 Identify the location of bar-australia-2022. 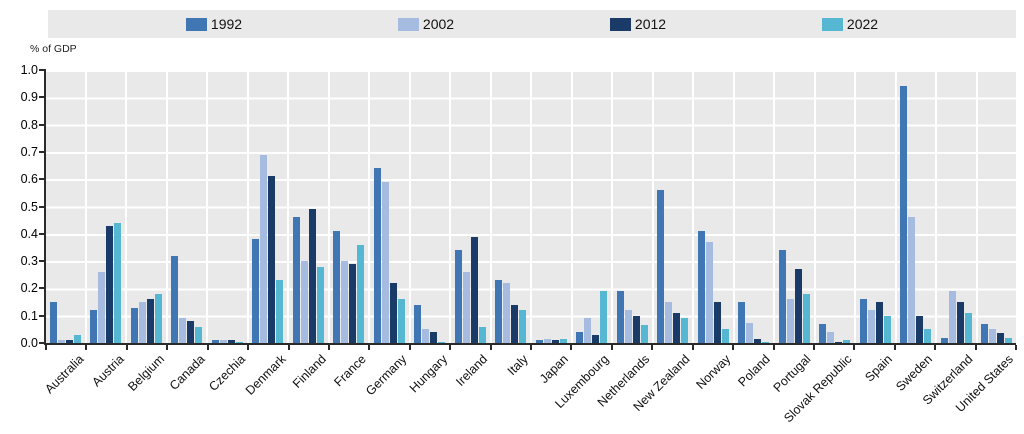
(77, 338).